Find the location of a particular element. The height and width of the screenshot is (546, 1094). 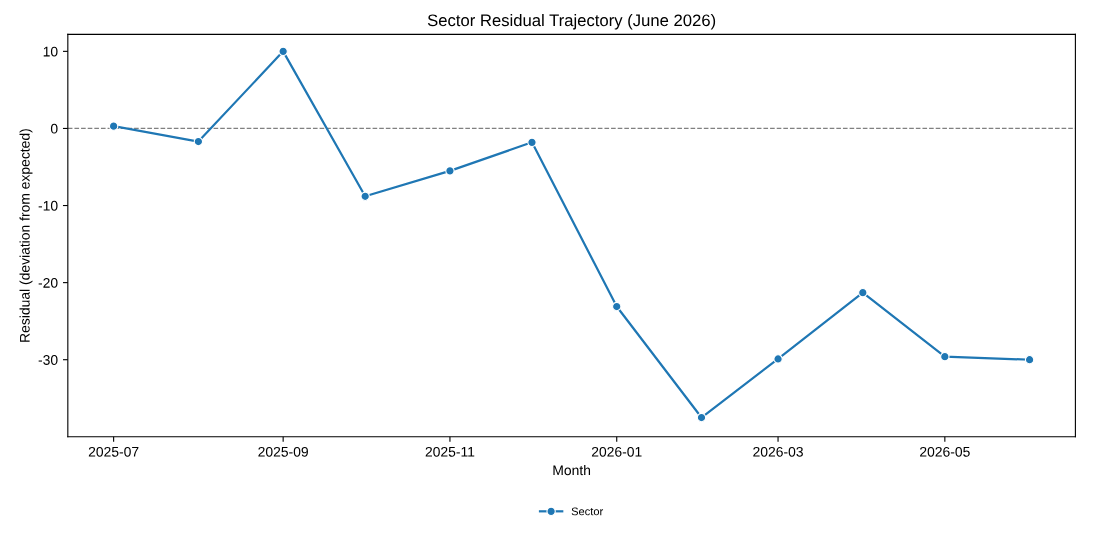

chart-title: Sector Residual Trajectory (June 2026) is located at coordinates (571, 21).